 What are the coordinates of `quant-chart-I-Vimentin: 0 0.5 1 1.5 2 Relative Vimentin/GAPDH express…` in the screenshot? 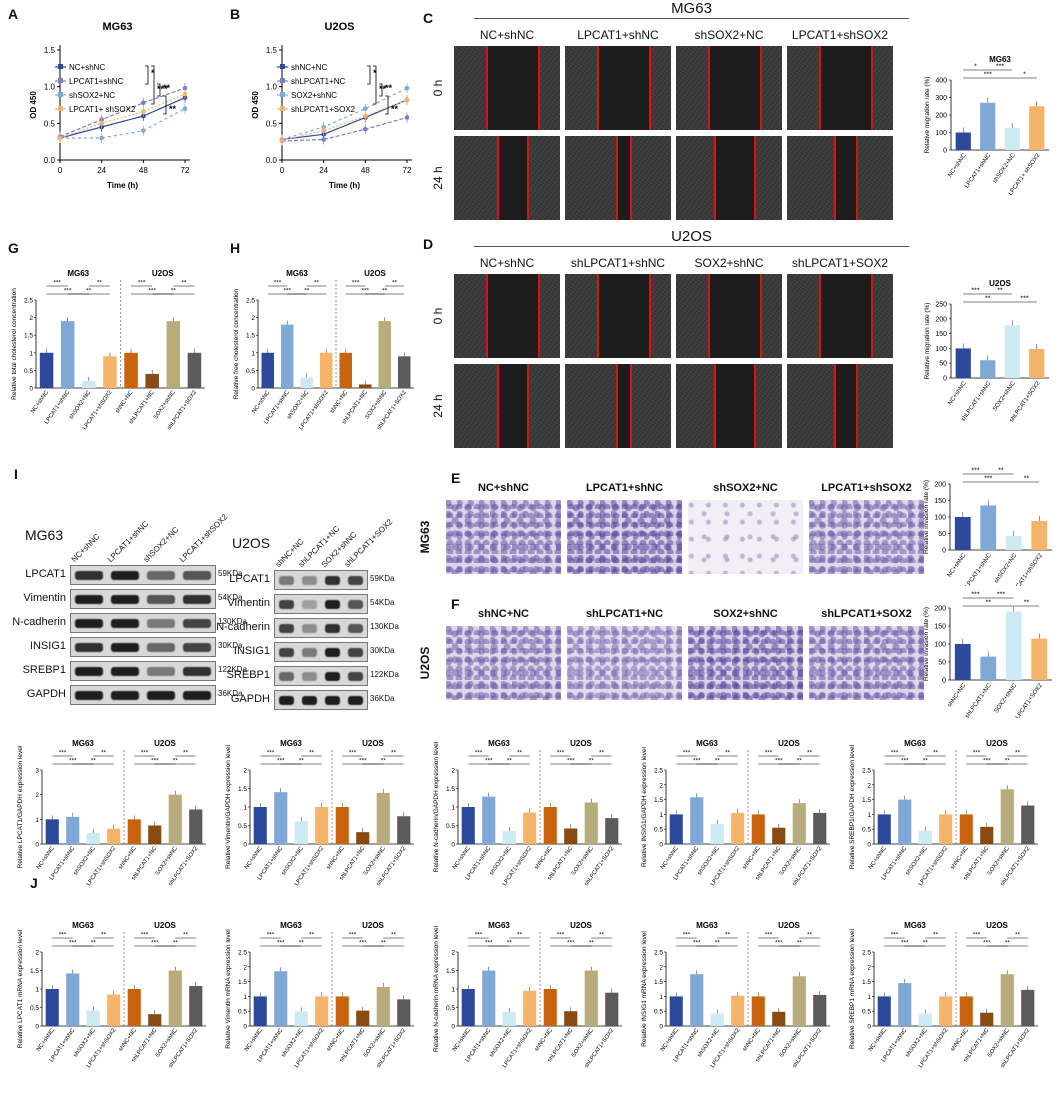 It's located at (319, 813).